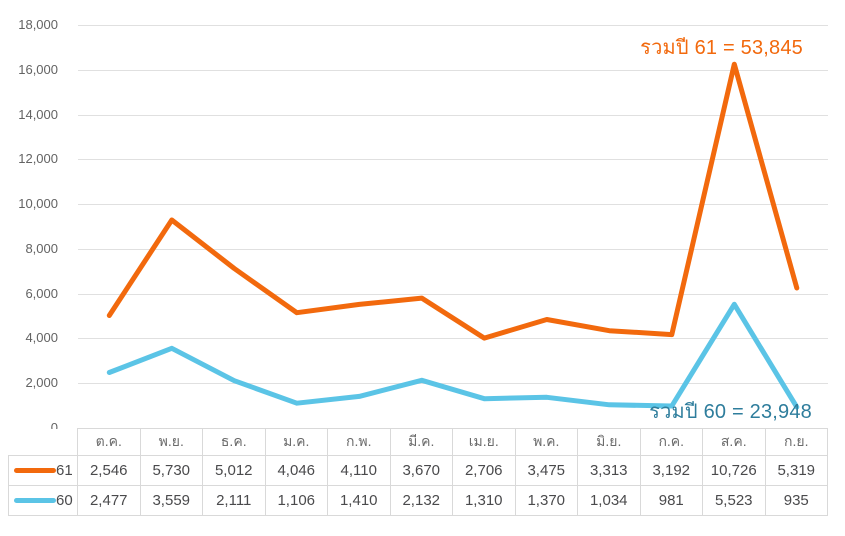  I want to click on y-axis-tick-label: 14,000, so click(38, 114).